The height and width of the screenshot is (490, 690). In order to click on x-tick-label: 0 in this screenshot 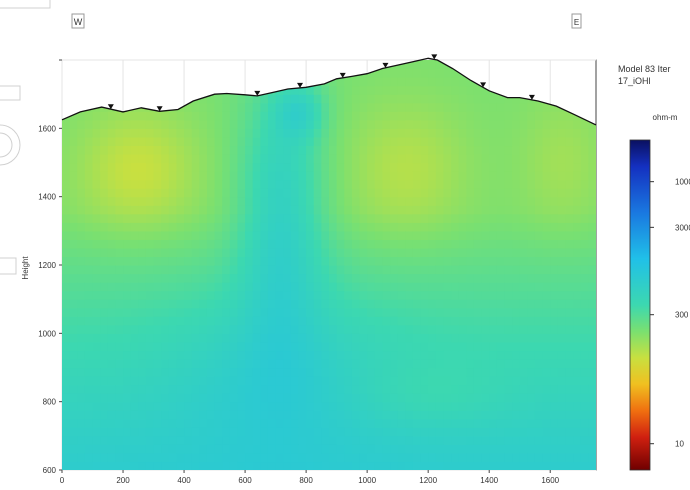, I will do `click(62, 480)`.